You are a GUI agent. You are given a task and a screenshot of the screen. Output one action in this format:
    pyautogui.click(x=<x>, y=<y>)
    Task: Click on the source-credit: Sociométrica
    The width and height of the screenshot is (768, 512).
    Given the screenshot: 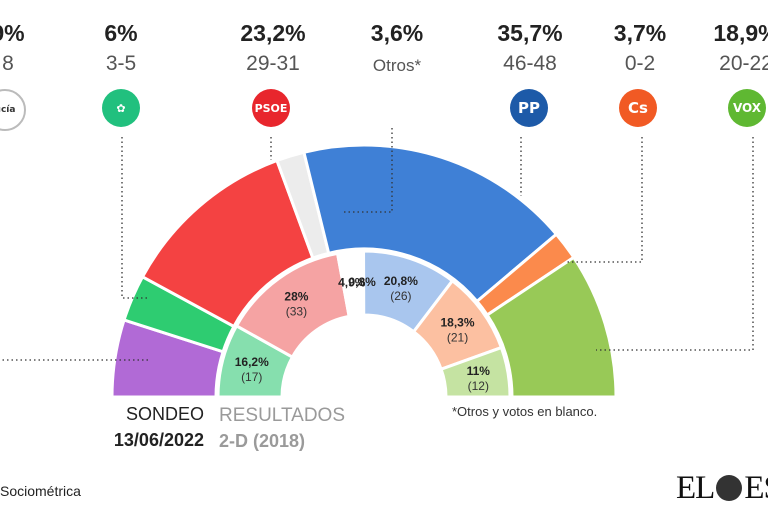 What is the action you would take?
    pyautogui.click(x=40, y=491)
    